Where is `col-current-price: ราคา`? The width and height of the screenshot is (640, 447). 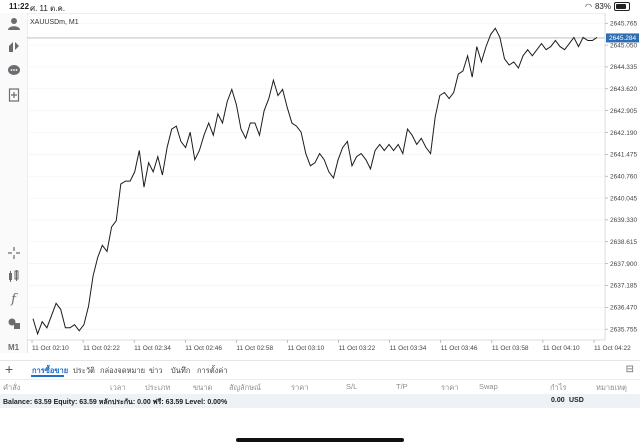
col-current-price: ราคา is located at coordinates (450, 387).